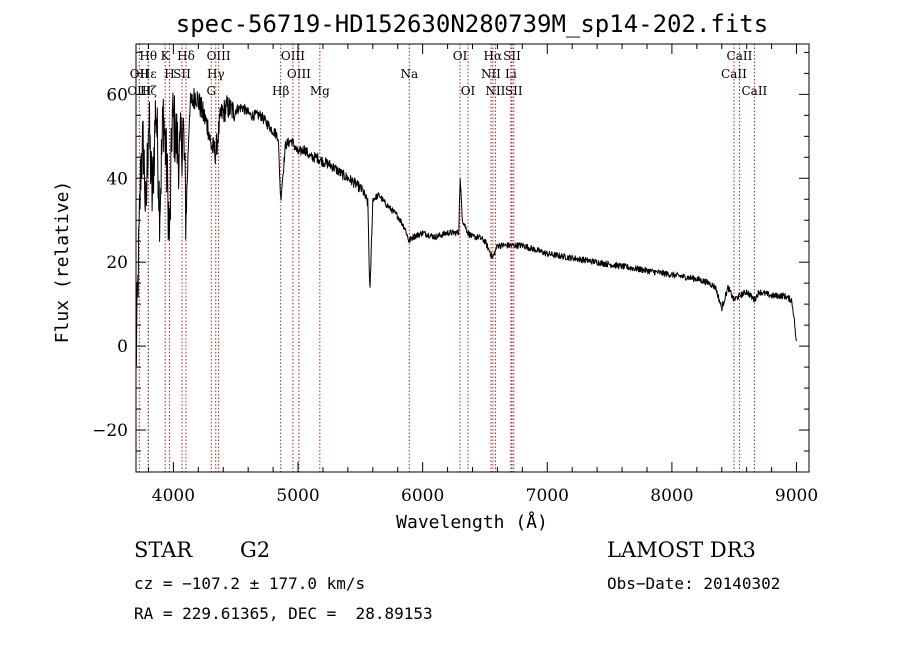 The height and width of the screenshot is (649, 900). What do you see at coordinates (493, 56) in the screenshot?
I see `line-label: Hα` at bounding box center [493, 56].